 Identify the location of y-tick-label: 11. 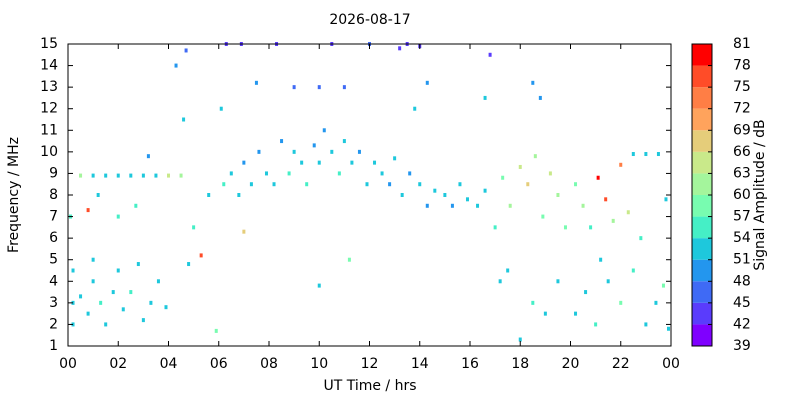
(49, 130).